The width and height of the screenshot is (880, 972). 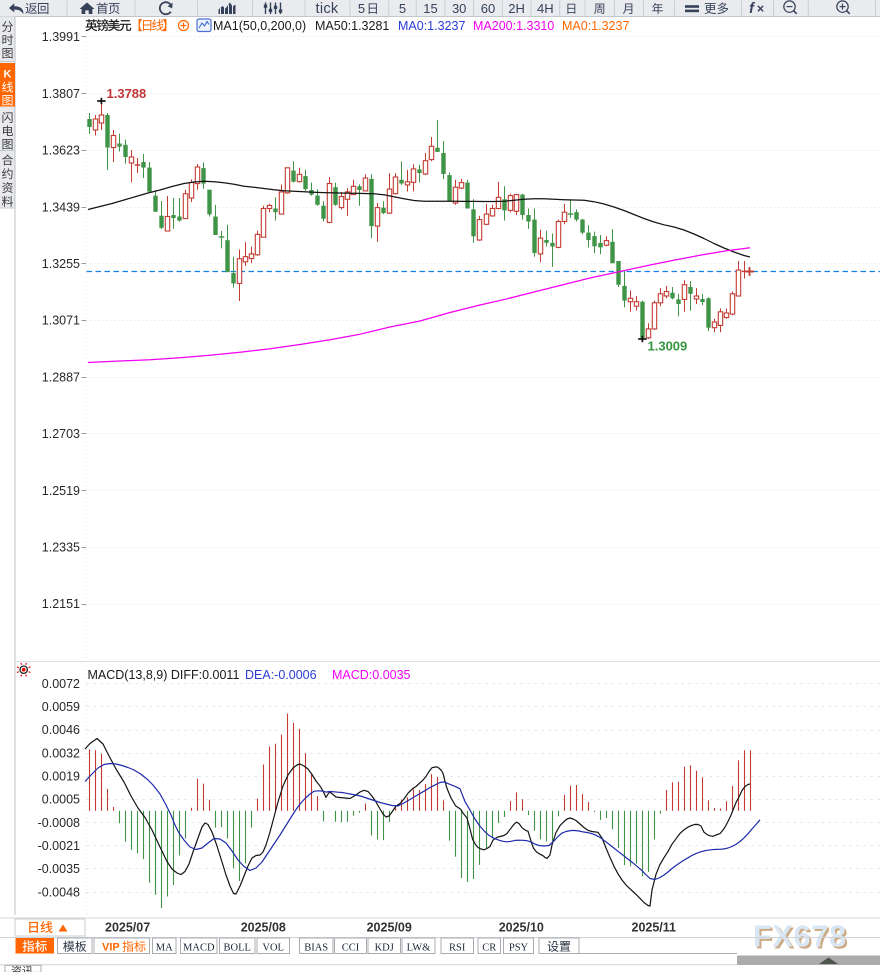 What do you see at coordinates (384, 947) in the screenshot?
I see `svg-text: KDJ` at bounding box center [384, 947].